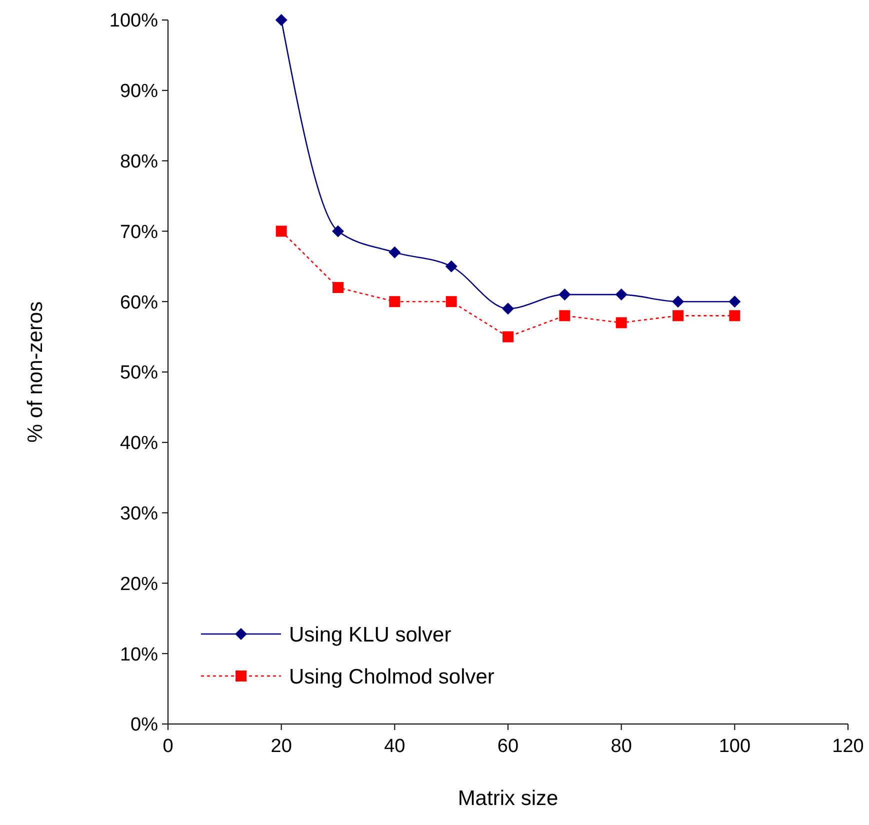 The height and width of the screenshot is (825, 869). What do you see at coordinates (139, 161) in the screenshot?
I see `y-tick-label: 80%` at bounding box center [139, 161].